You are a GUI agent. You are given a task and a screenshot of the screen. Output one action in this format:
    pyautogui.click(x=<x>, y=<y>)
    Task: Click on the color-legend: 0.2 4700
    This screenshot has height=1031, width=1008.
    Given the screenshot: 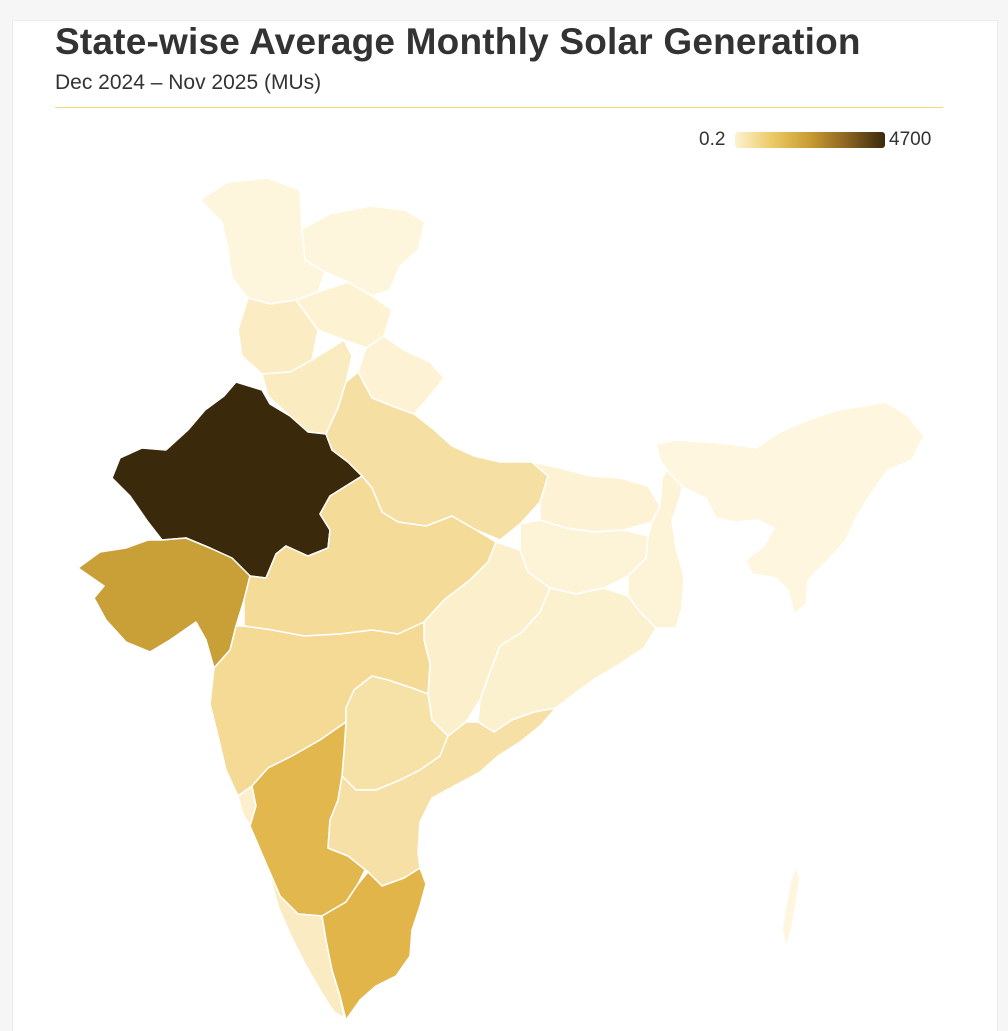 What is the action you would take?
    pyautogui.click(x=821, y=141)
    